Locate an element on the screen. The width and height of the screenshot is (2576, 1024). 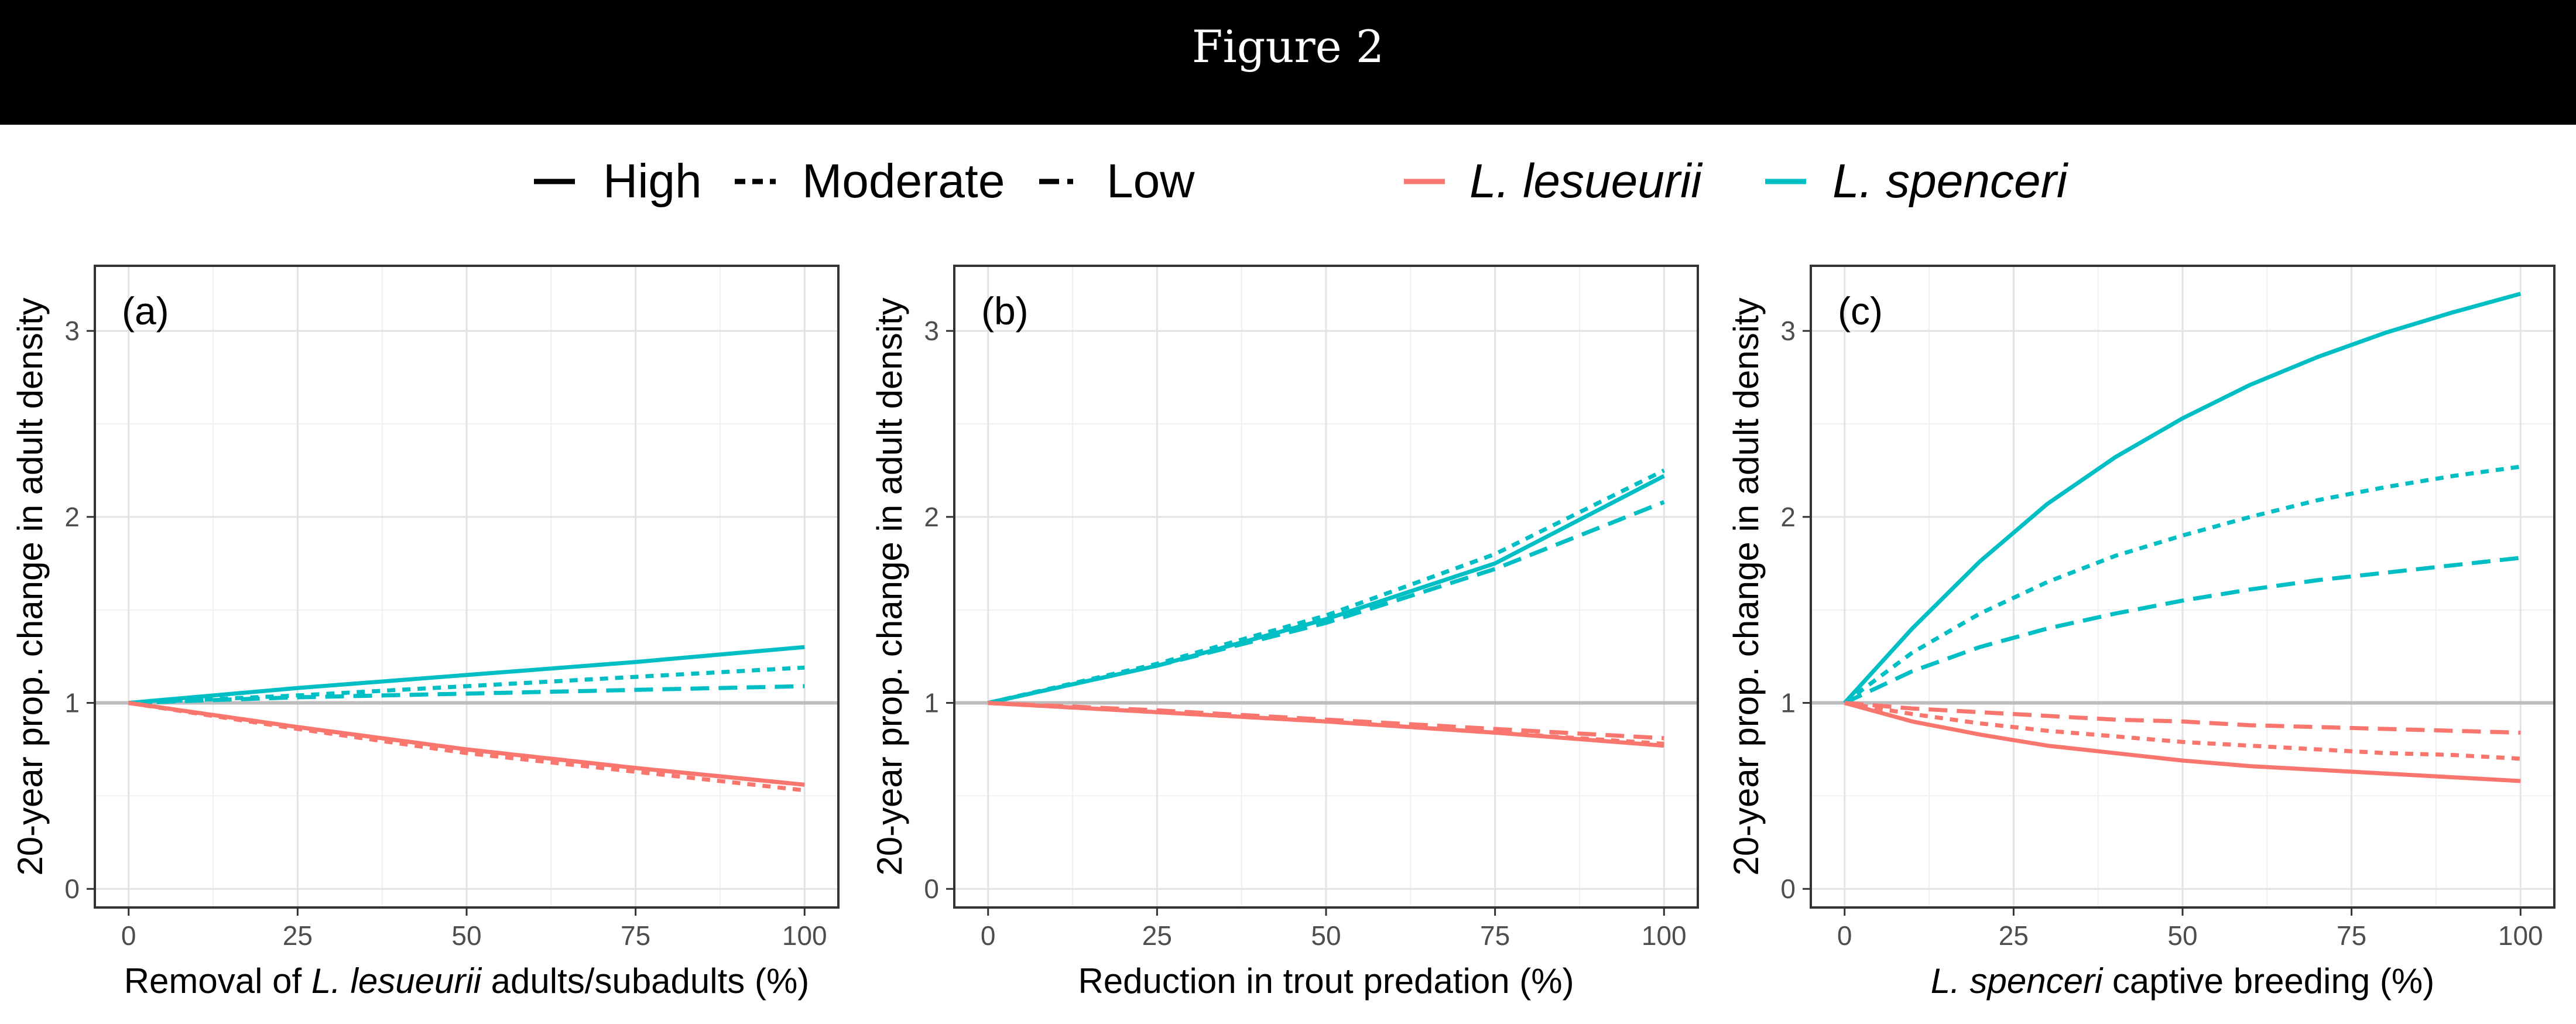
x-axis-label-part: Removal of is located at coordinates (217, 981).